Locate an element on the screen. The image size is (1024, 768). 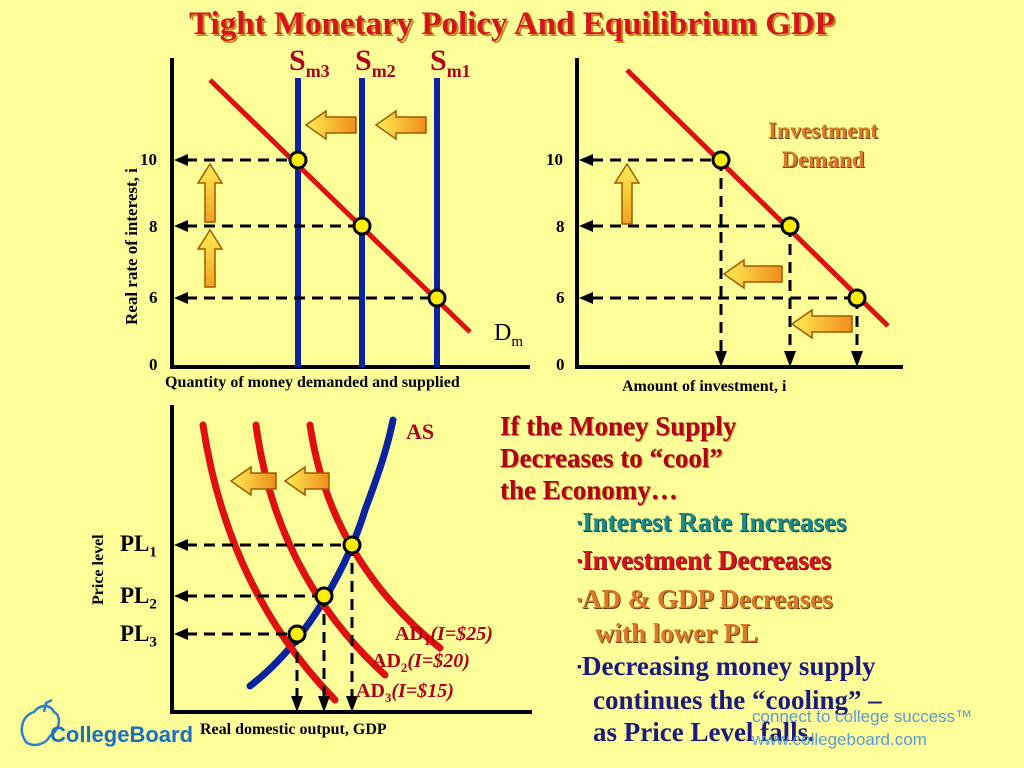
money-market-axes is located at coordinates (350, 213).